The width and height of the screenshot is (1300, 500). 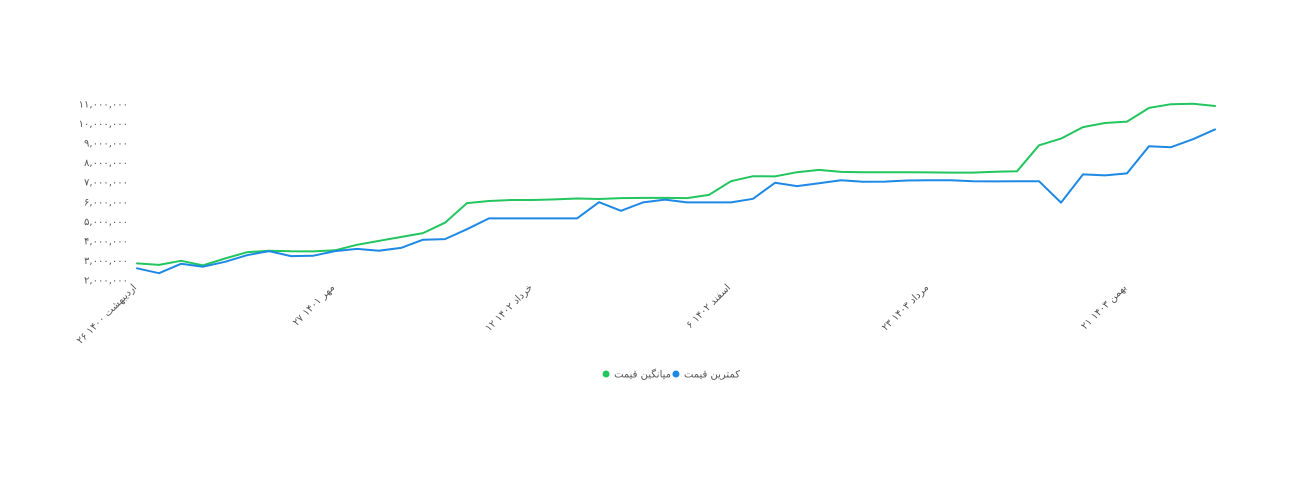 I want to click on y-tick-label: ۷,۰۰۰,۰۰۰, so click(x=106, y=183).